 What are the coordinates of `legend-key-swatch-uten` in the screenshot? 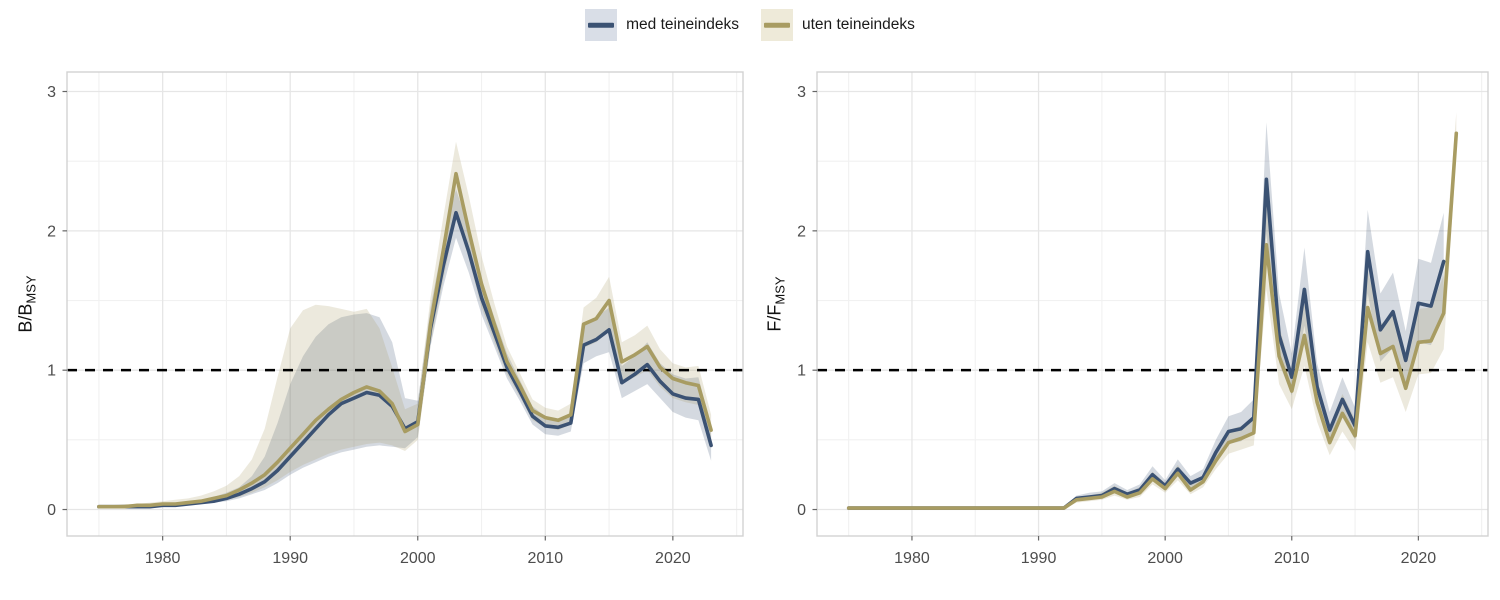 It's located at (776, 25).